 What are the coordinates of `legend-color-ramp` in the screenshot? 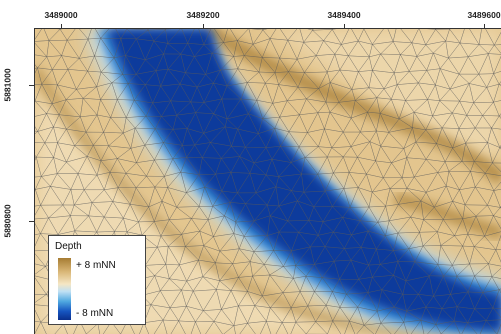 It's located at (64, 289).